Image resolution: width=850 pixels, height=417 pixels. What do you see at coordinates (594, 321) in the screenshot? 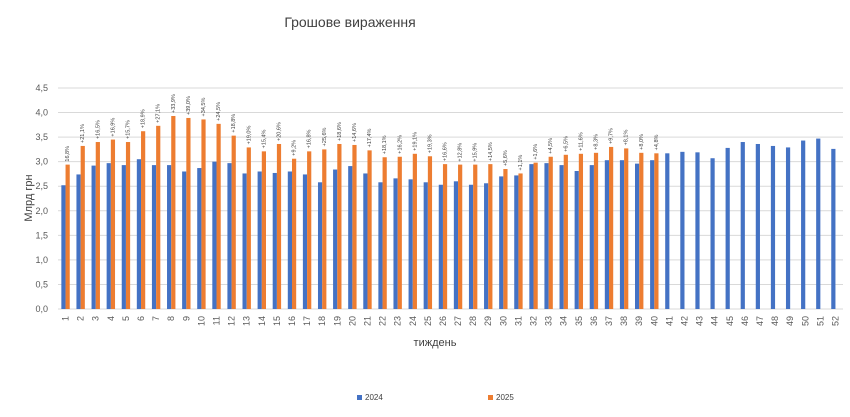
I see `x-tick-label: 36` at bounding box center [594, 321].